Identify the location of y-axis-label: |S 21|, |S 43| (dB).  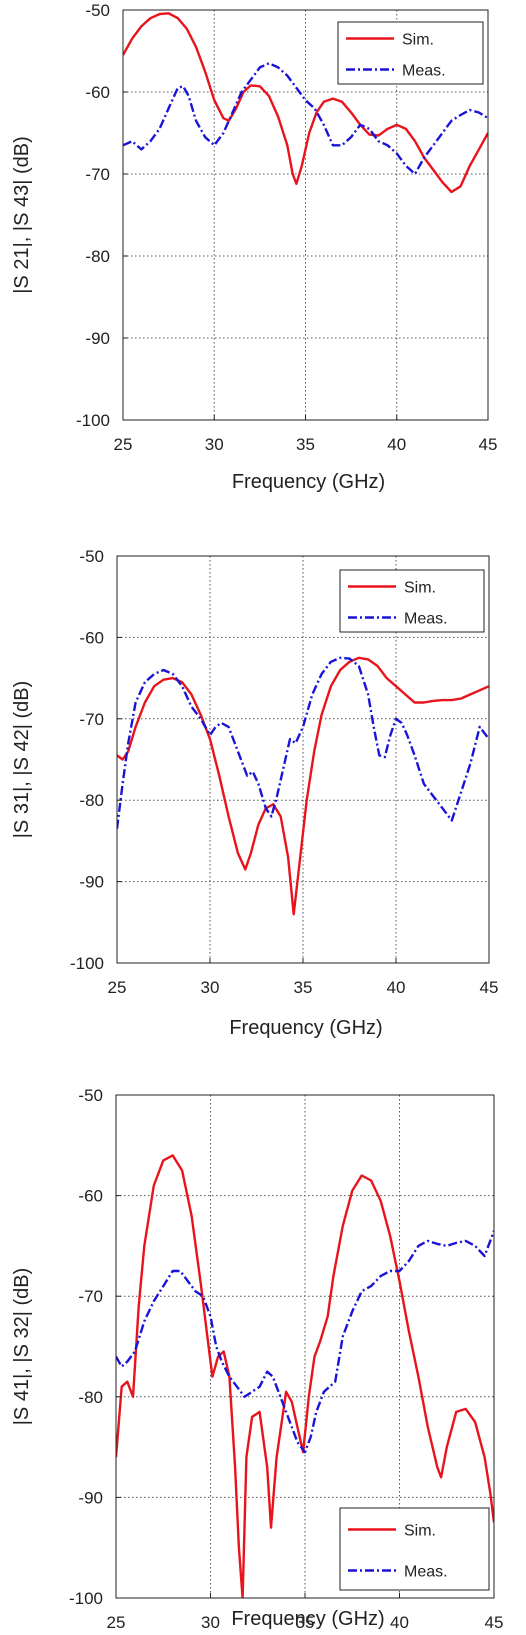
(22, 215).